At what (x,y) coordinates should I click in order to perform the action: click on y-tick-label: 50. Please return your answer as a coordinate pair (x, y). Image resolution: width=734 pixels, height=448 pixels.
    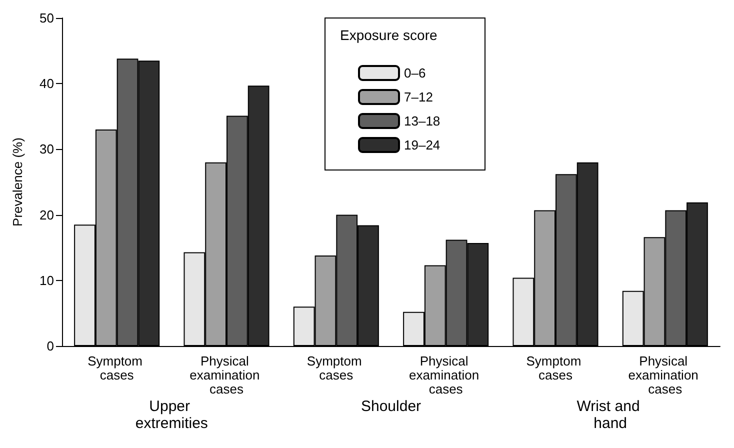
    Looking at the image, I should click on (47, 18).